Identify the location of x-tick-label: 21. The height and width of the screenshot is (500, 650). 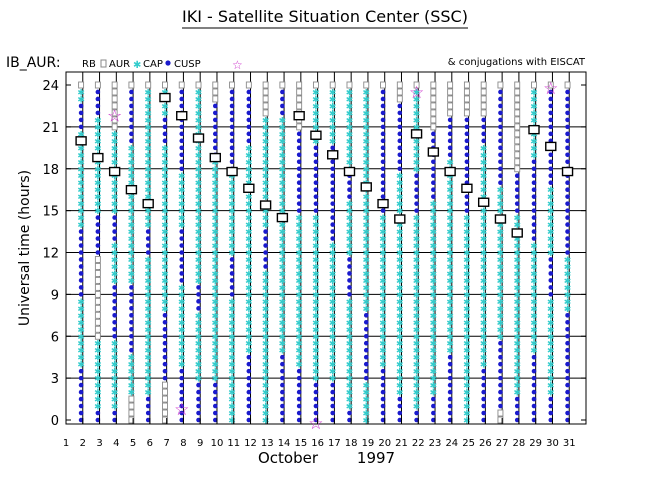
(401, 443).